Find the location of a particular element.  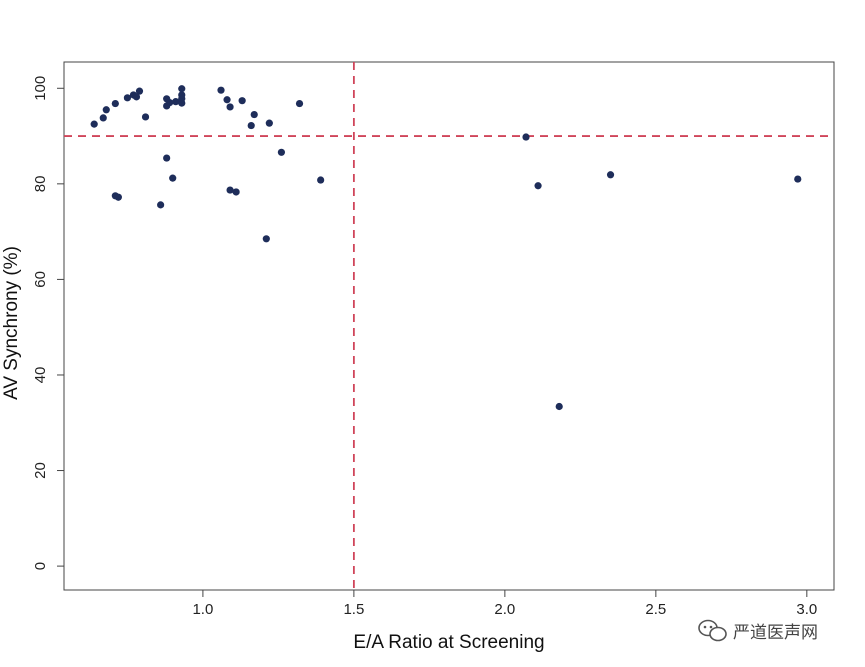

x-tick-label: 1.5 is located at coordinates (353, 609).